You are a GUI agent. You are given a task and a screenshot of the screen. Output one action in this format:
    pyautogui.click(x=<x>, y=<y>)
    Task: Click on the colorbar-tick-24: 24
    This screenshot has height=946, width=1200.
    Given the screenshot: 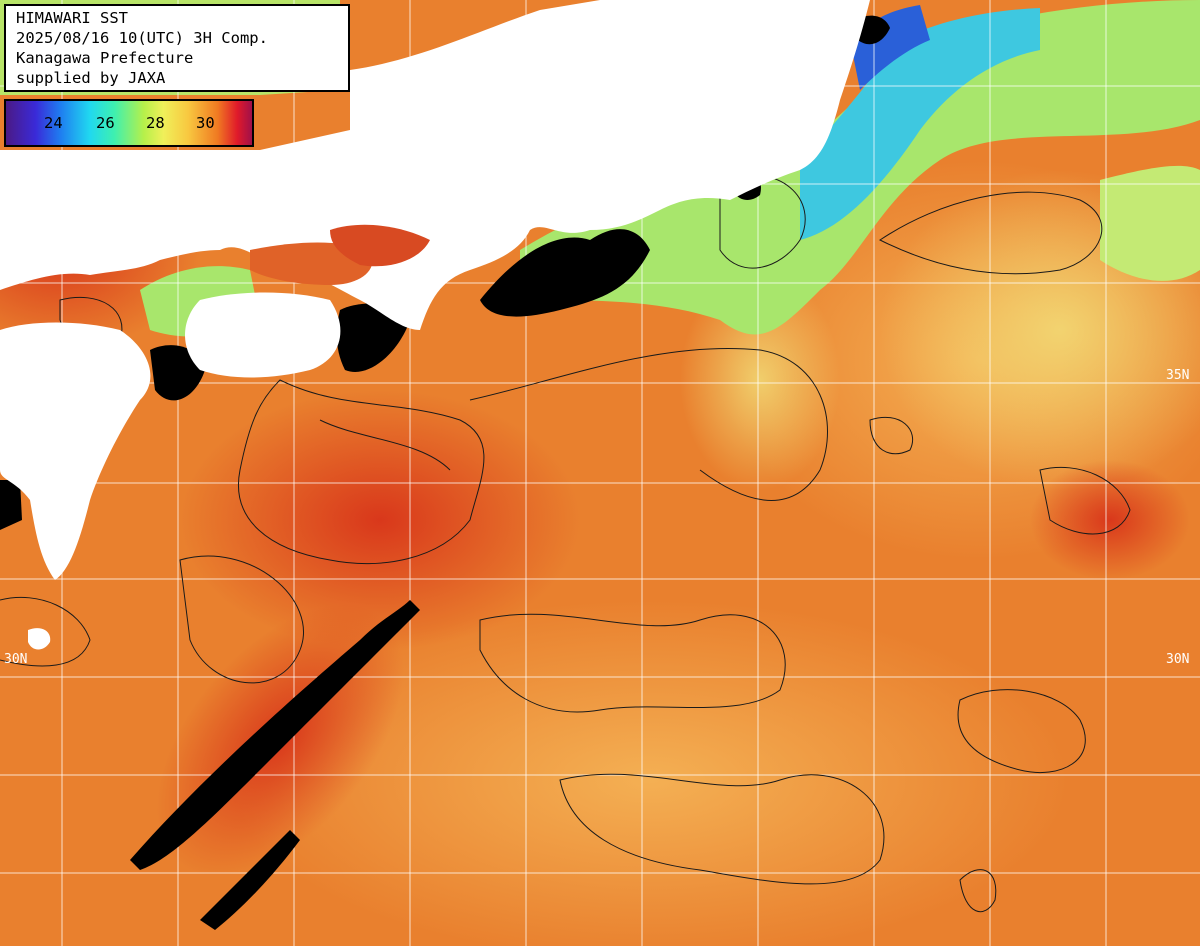 What is the action you would take?
    pyautogui.click(x=53, y=123)
    